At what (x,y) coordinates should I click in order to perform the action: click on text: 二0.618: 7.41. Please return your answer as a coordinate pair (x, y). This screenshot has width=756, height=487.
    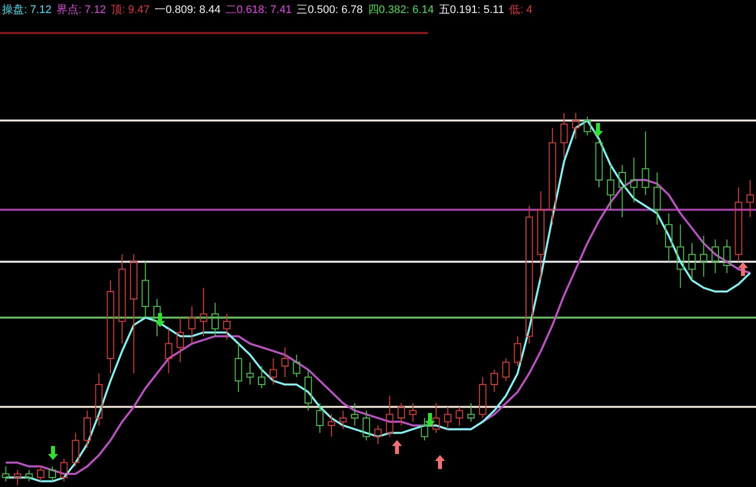
    Looking at the image, I should click on (259, 10).